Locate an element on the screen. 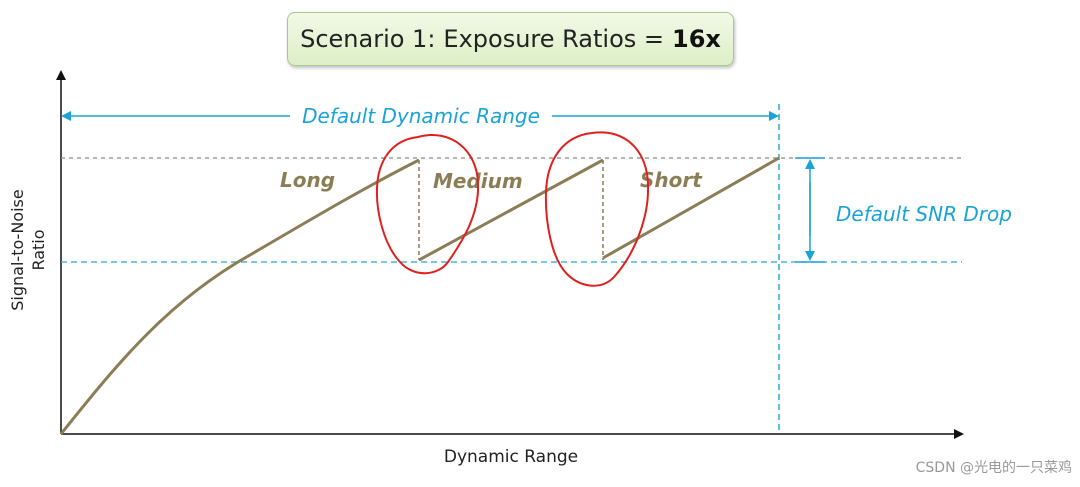 The height and width of the screenshot is (487, 1080). short-label: Short is located at coordinates (671, 180).